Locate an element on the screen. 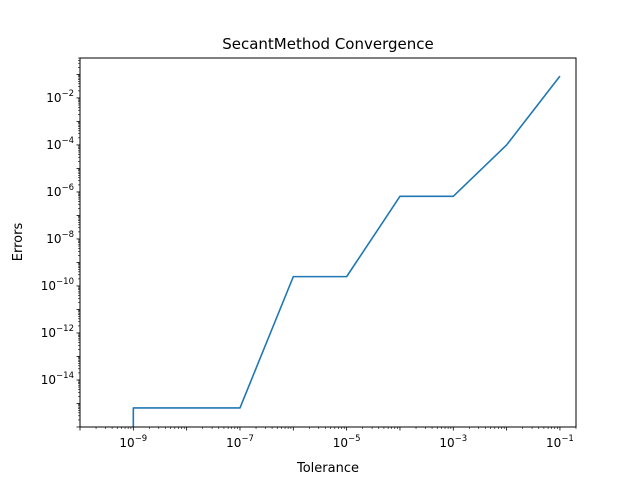  y-tick-exponent: −4 is located at coordinates (67, 141).